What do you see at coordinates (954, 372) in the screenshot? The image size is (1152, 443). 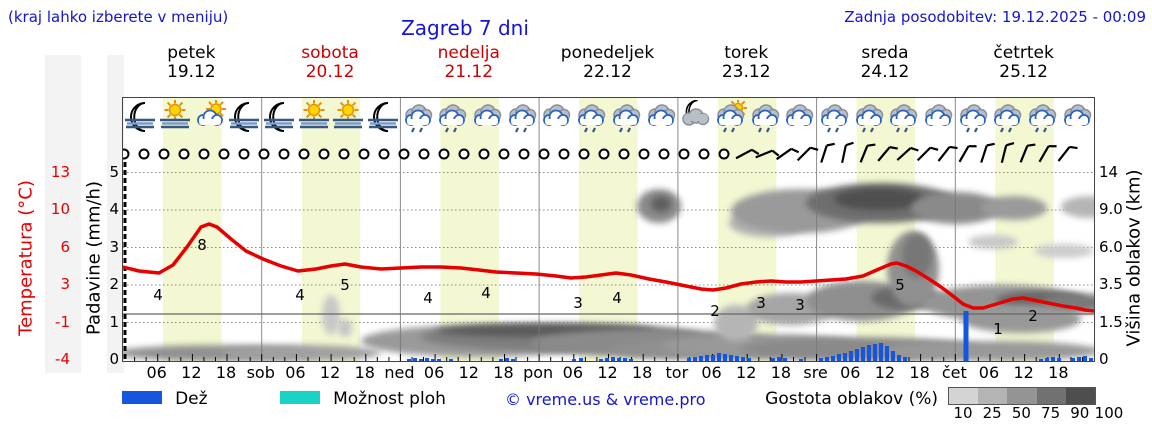 I see `x-tick-label: čet` at bounding box center [954, 372].